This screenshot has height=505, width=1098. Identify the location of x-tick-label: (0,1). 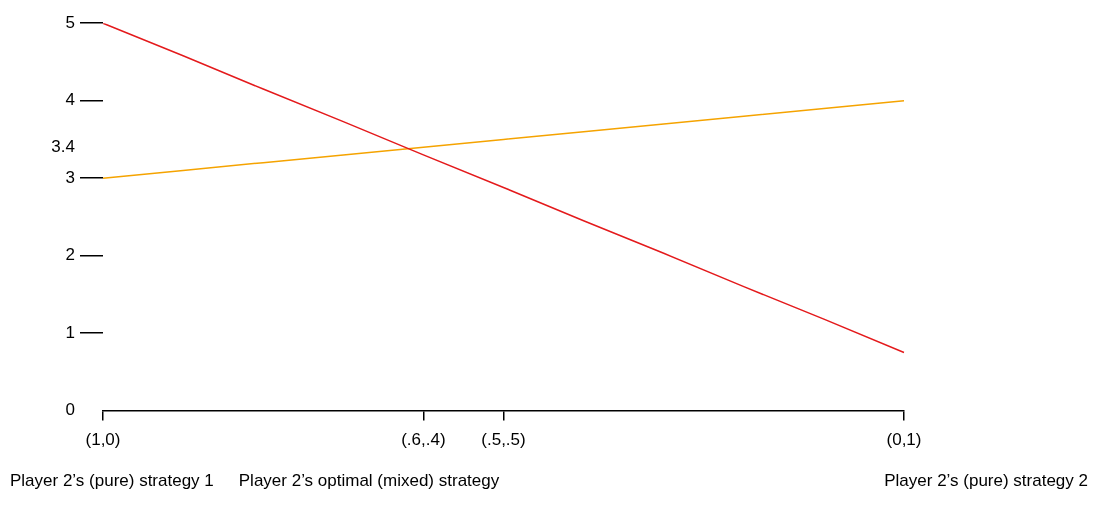
(904, 440).